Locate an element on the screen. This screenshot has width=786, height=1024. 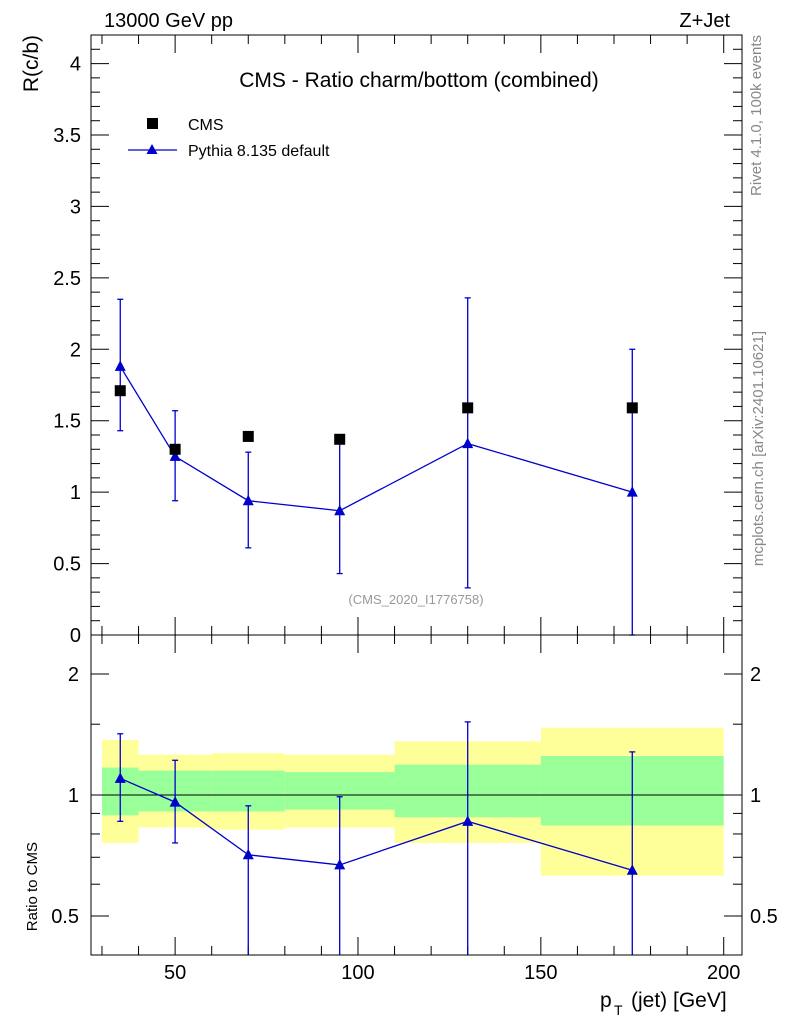
legend-cms-label: CMS is located at coordinates (206, 125).